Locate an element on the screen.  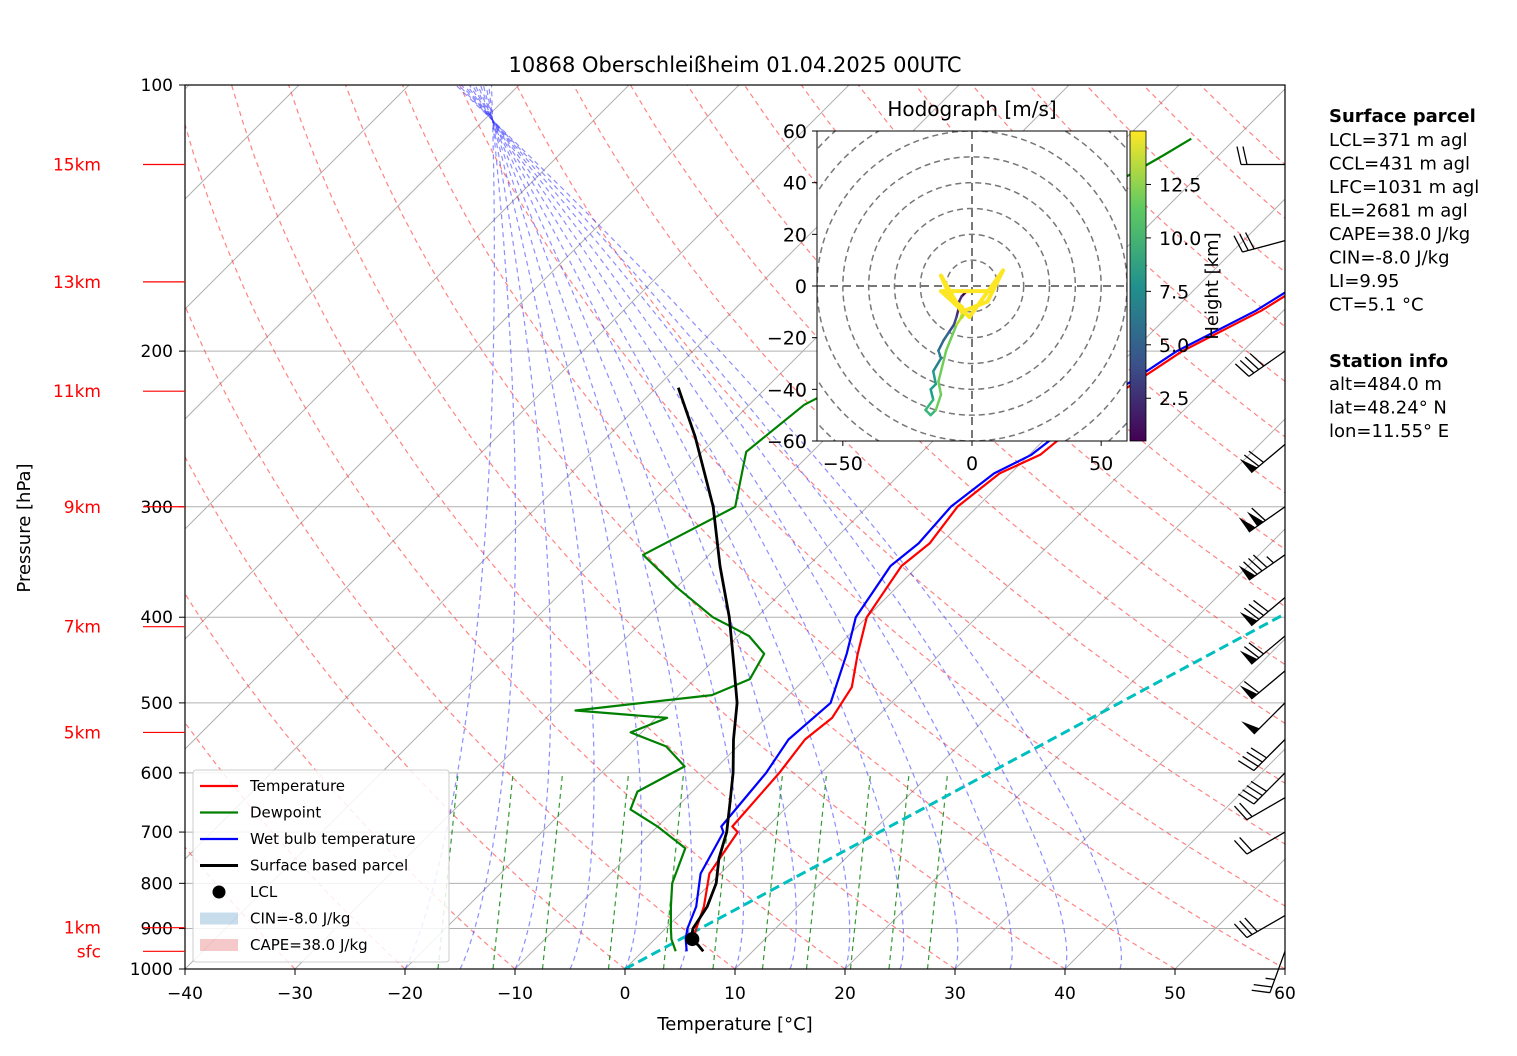
legend-label: CIN=-8.0 J/kg is located at coordinates (300, 919).